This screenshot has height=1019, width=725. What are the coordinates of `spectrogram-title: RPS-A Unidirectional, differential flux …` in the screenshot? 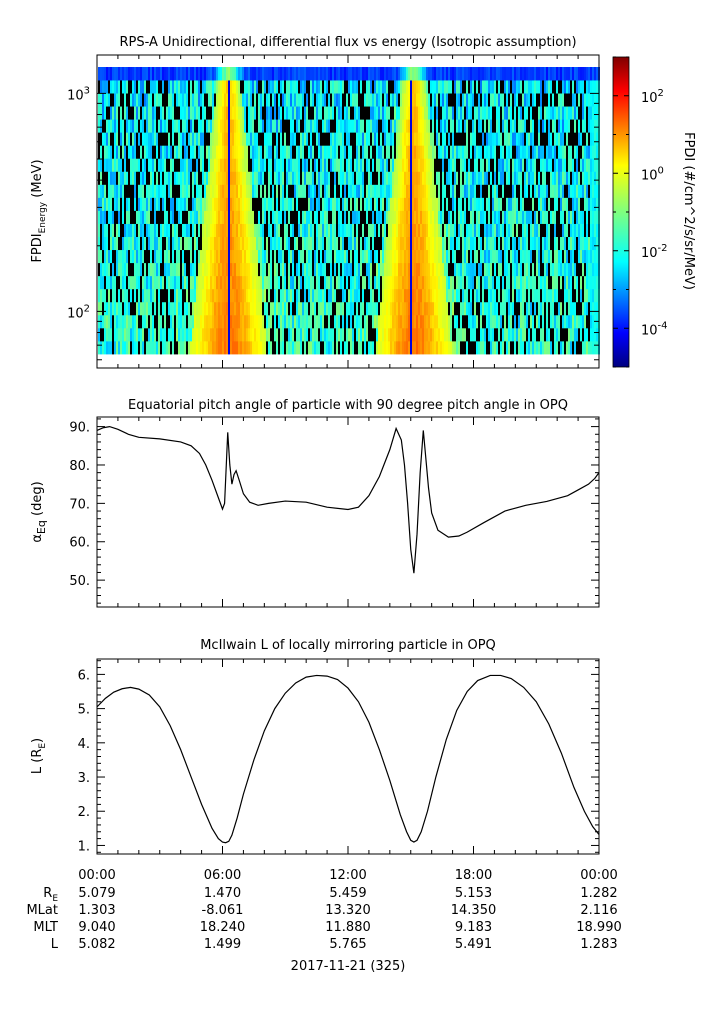 It's located at (347, 42).